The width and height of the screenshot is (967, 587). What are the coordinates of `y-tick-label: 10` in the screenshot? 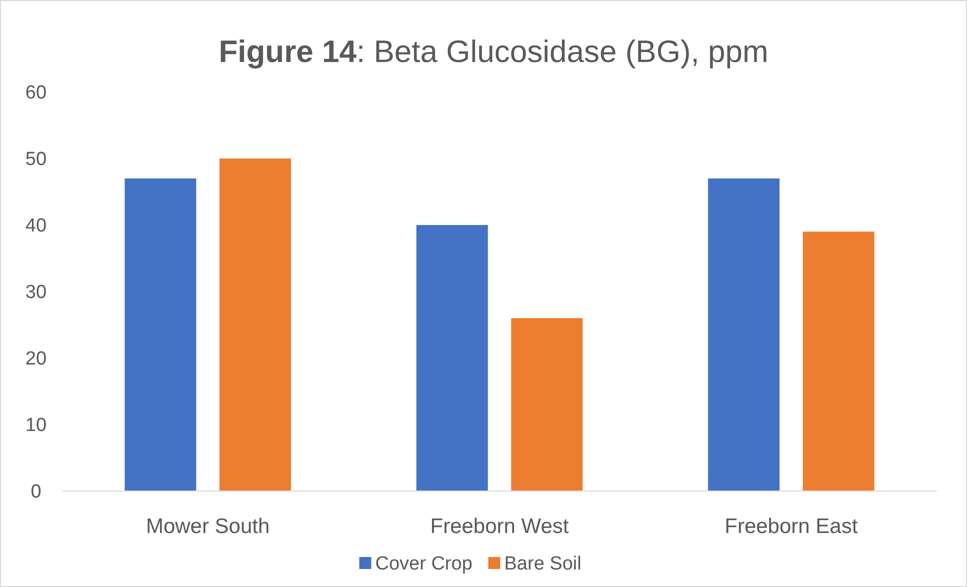 It's located at (36, 425).